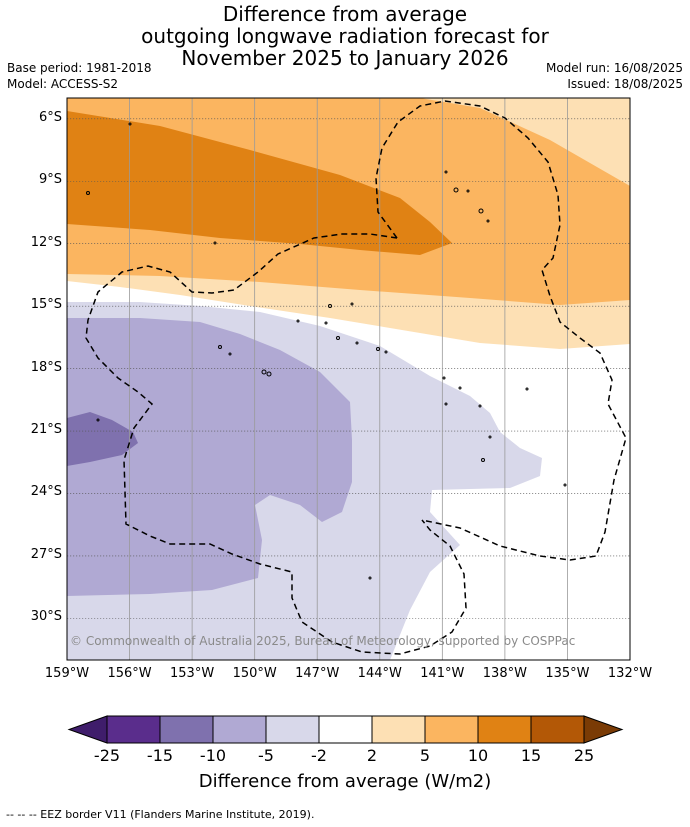 The width and height of the screenshot is (690, 827). What do you see at coordinates (567, 673) in the screenshot?
I see `longitude-label: 135°W` at bounding box center [567, 673].